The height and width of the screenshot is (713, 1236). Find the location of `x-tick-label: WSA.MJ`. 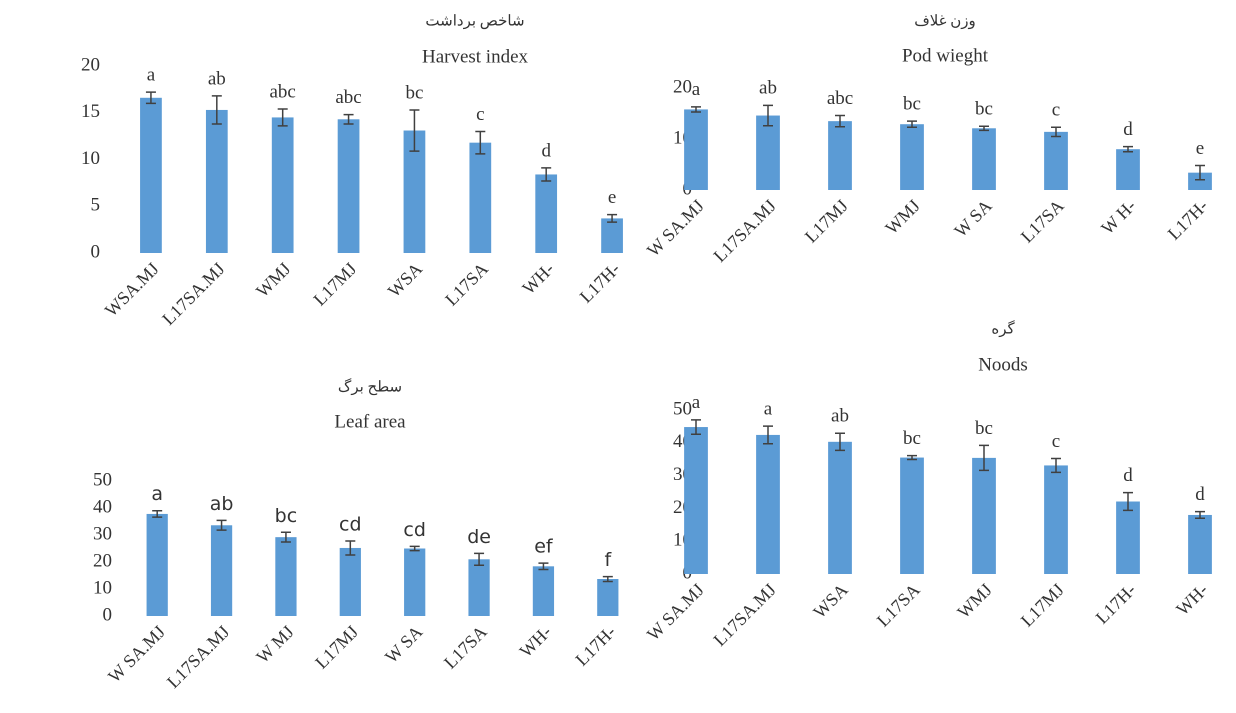

x-tick-label: WSA.MJ is located at coordinates (132, 290).